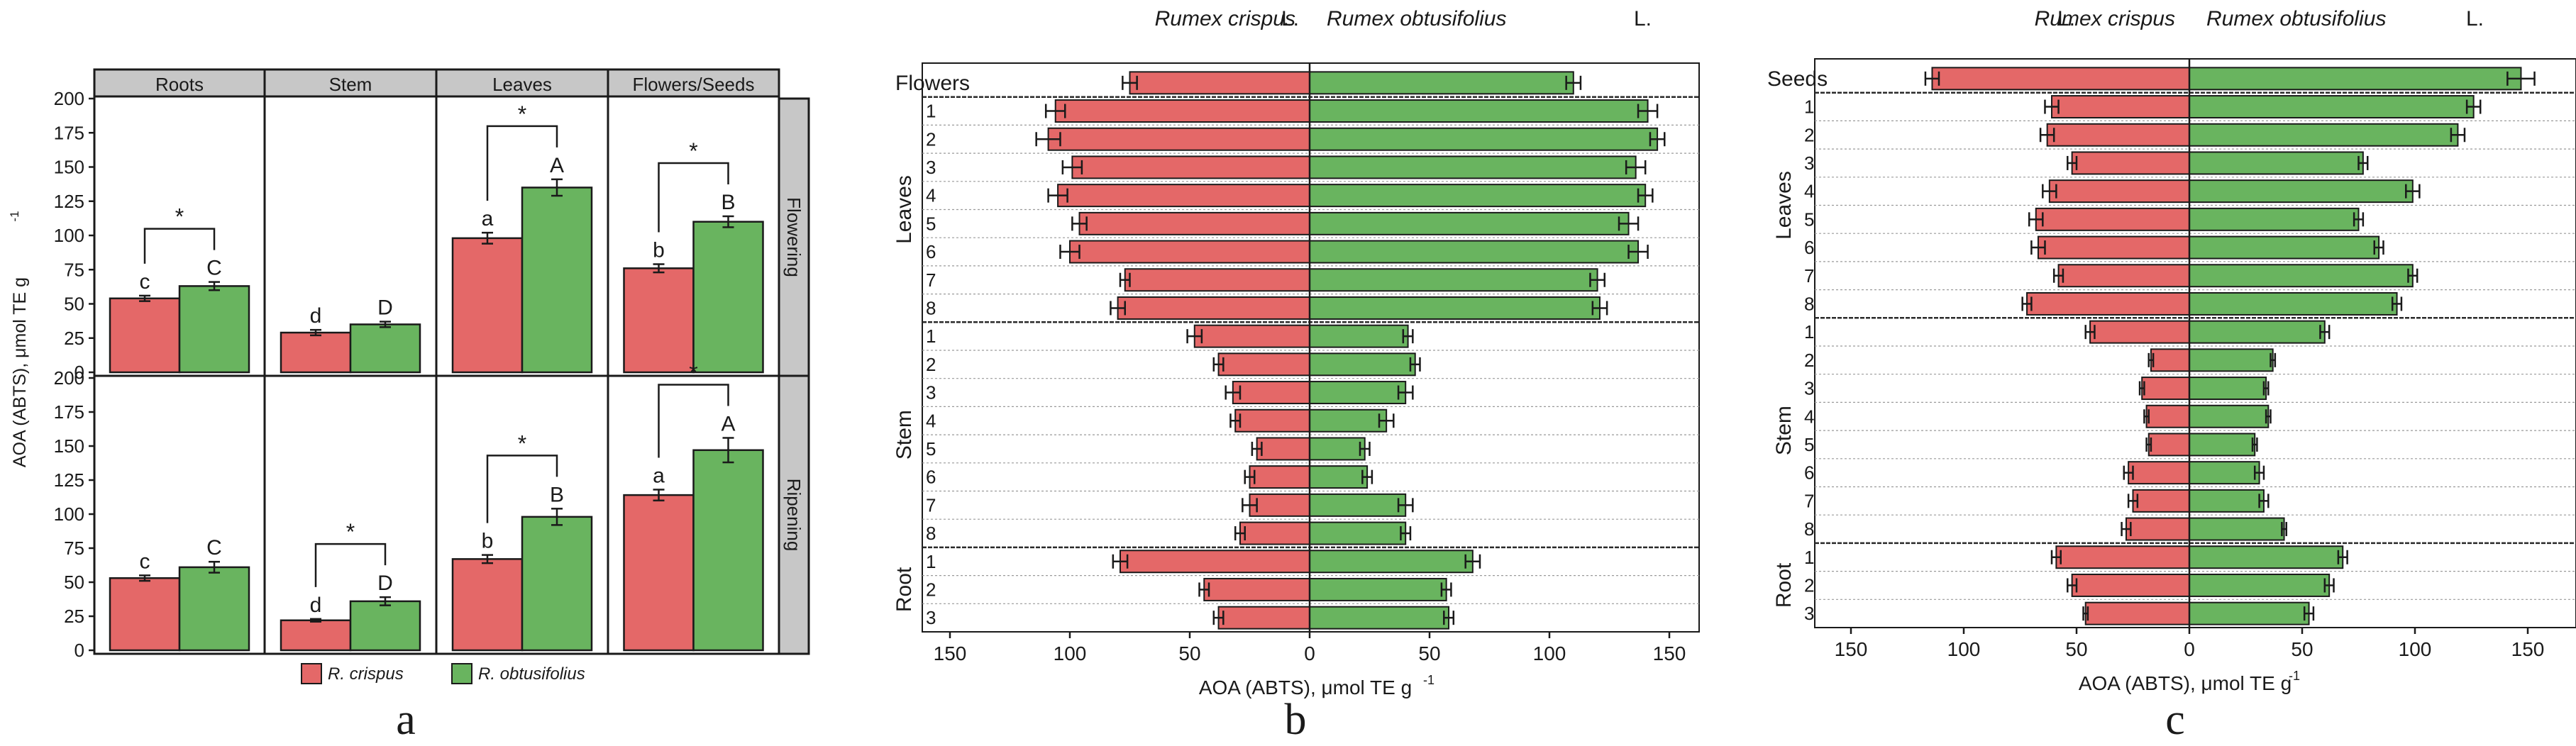  What do you see at coordinates (1784, 585) in the screenshot?
I see `group-label: Root` at bounding box center [1784, 585].